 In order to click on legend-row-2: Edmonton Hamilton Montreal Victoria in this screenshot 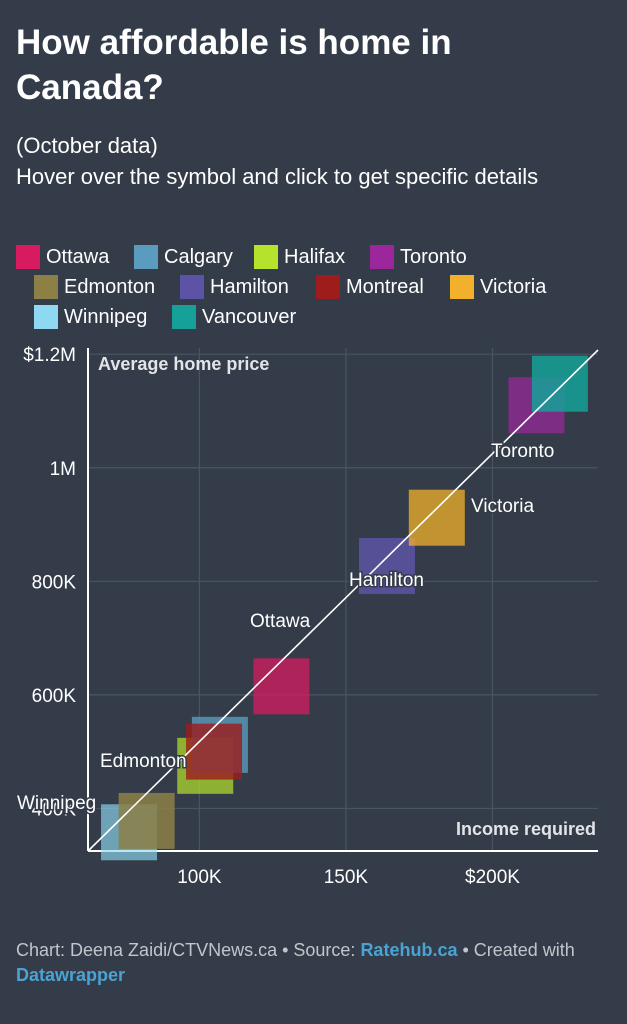, I will do `click(316, 287)`.